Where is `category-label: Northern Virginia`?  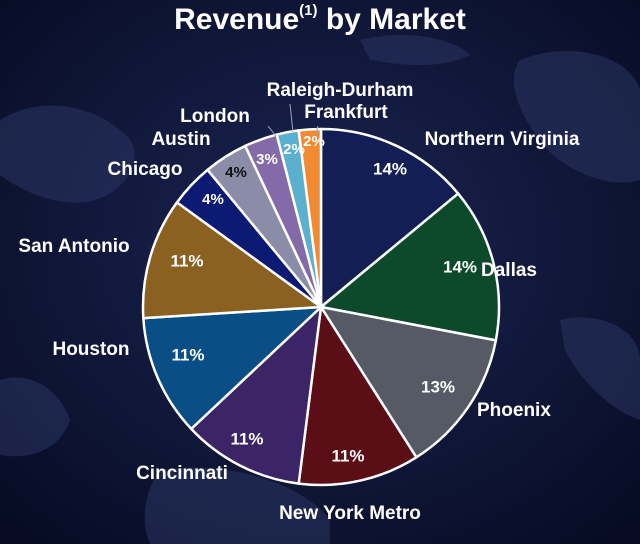
category-label: Northern Virginia is located at coordinates (502, 139).